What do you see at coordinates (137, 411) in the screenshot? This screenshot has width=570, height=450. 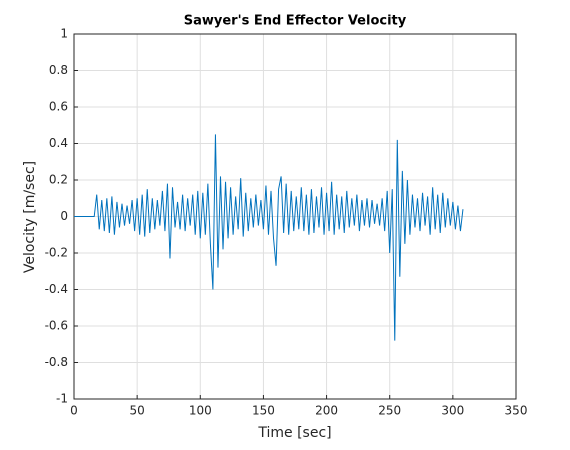 I see `x-tick-label: 50` at bounding box center [137, 411].